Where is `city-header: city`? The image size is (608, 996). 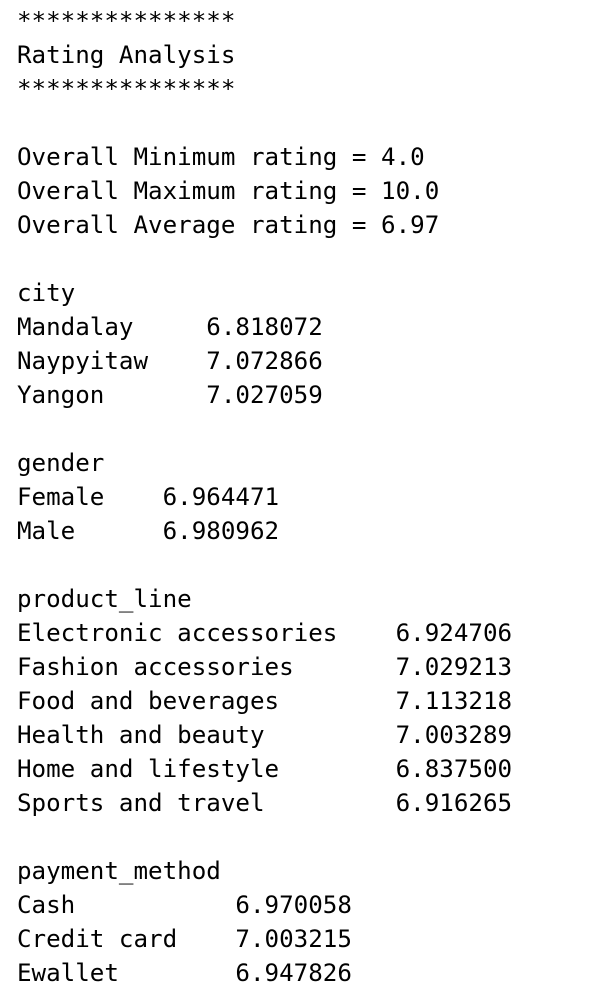 city-header: city is located at coordinates (46, 293).